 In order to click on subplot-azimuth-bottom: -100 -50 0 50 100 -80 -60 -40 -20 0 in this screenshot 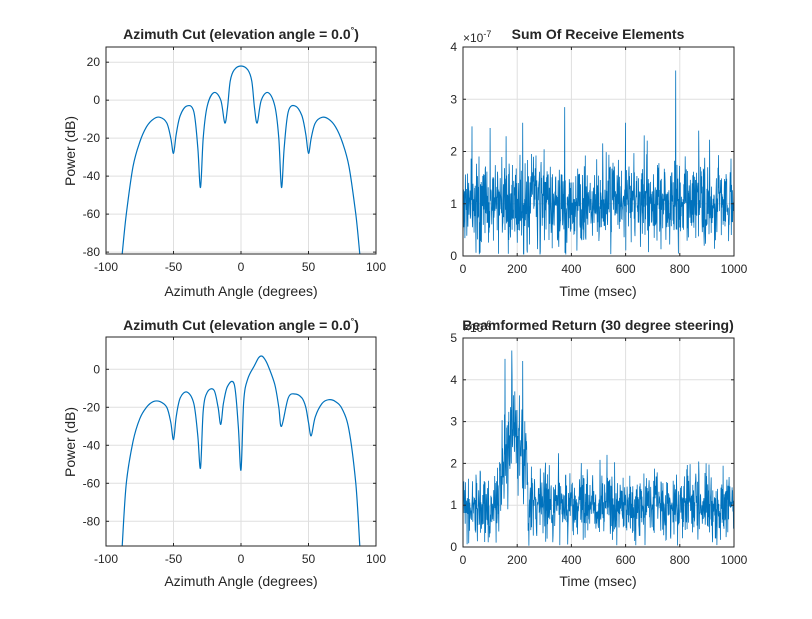, I will do `click(234, 451)`.